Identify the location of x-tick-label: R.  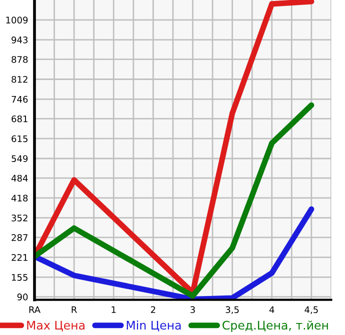
(74, 309).